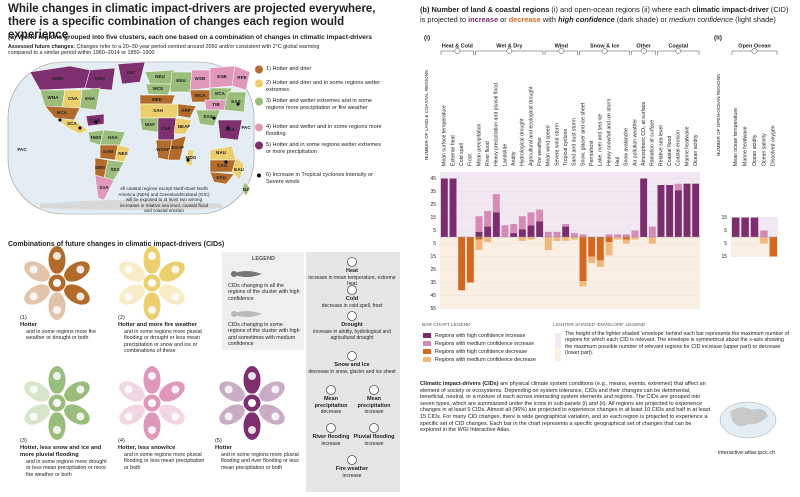 The width and height of the screenshot is (800, 497). Describe the element at coordinates (100, 167) in the screenshot. I see `region-code: SWS` at that location.